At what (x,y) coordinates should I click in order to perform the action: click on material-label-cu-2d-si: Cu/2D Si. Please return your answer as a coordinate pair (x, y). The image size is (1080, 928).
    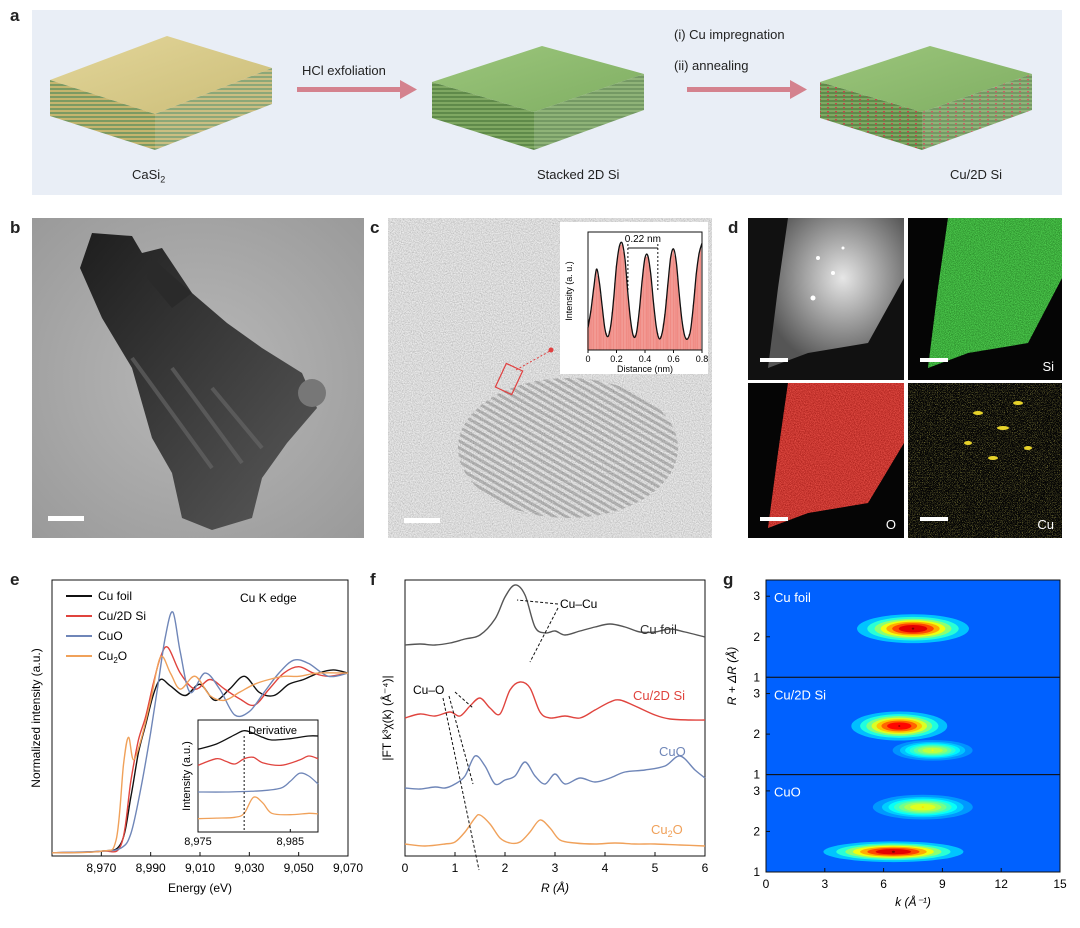
    Looking at the image, I should click on (976, 174).